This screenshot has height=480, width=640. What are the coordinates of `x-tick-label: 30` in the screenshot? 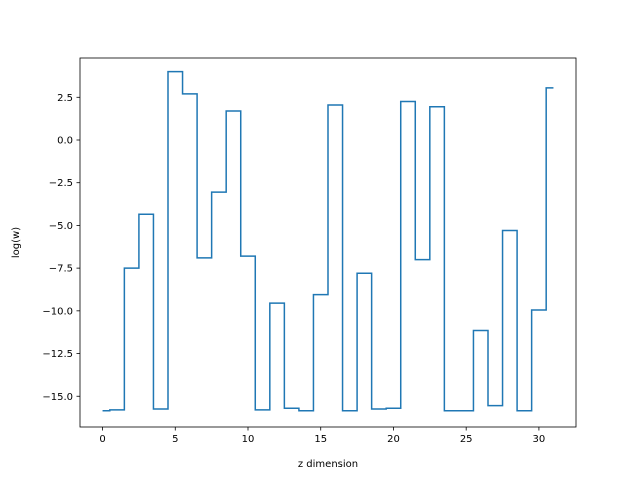 It's located at (539, 439).